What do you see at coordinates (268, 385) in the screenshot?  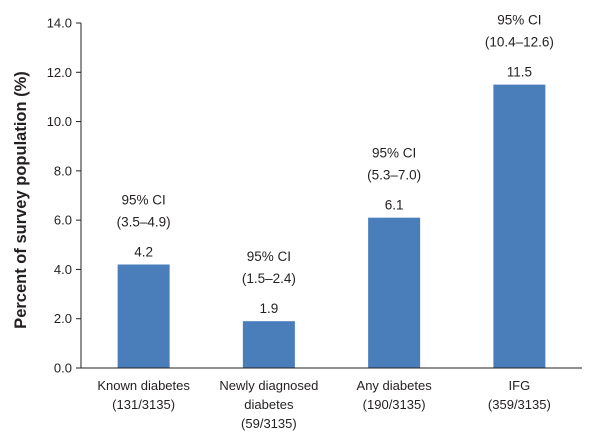 I see `x-category-label: Newly diagnosed` at bounding box center [268, 385].